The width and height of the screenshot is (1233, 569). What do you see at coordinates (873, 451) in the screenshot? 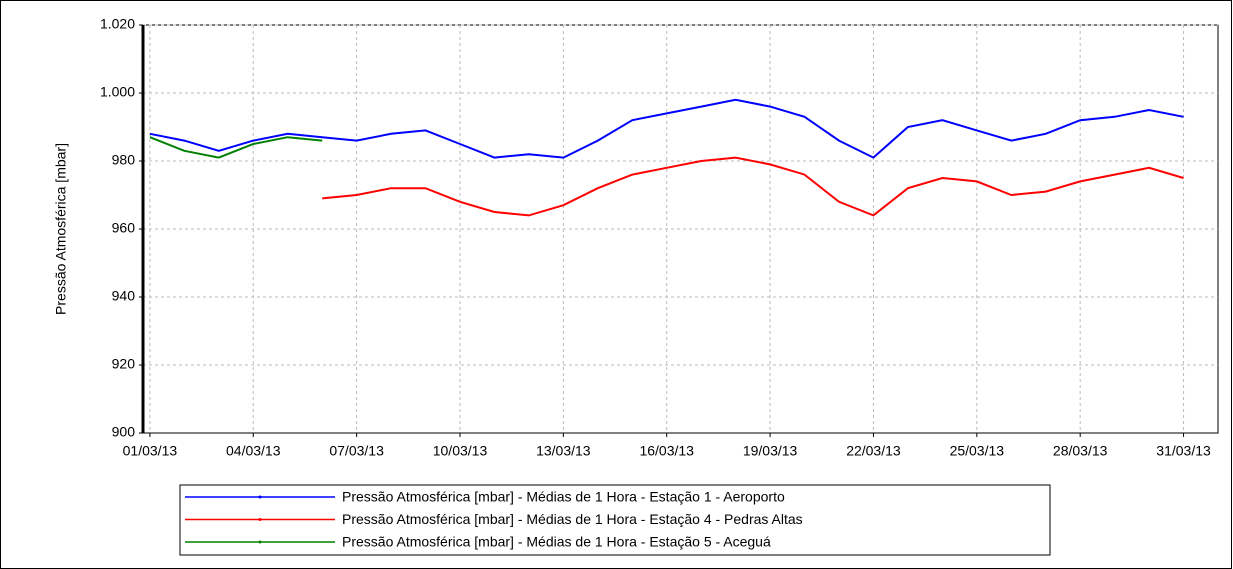
I see `x-tick-label: 22/03/13` at bounding box center [873, 451].